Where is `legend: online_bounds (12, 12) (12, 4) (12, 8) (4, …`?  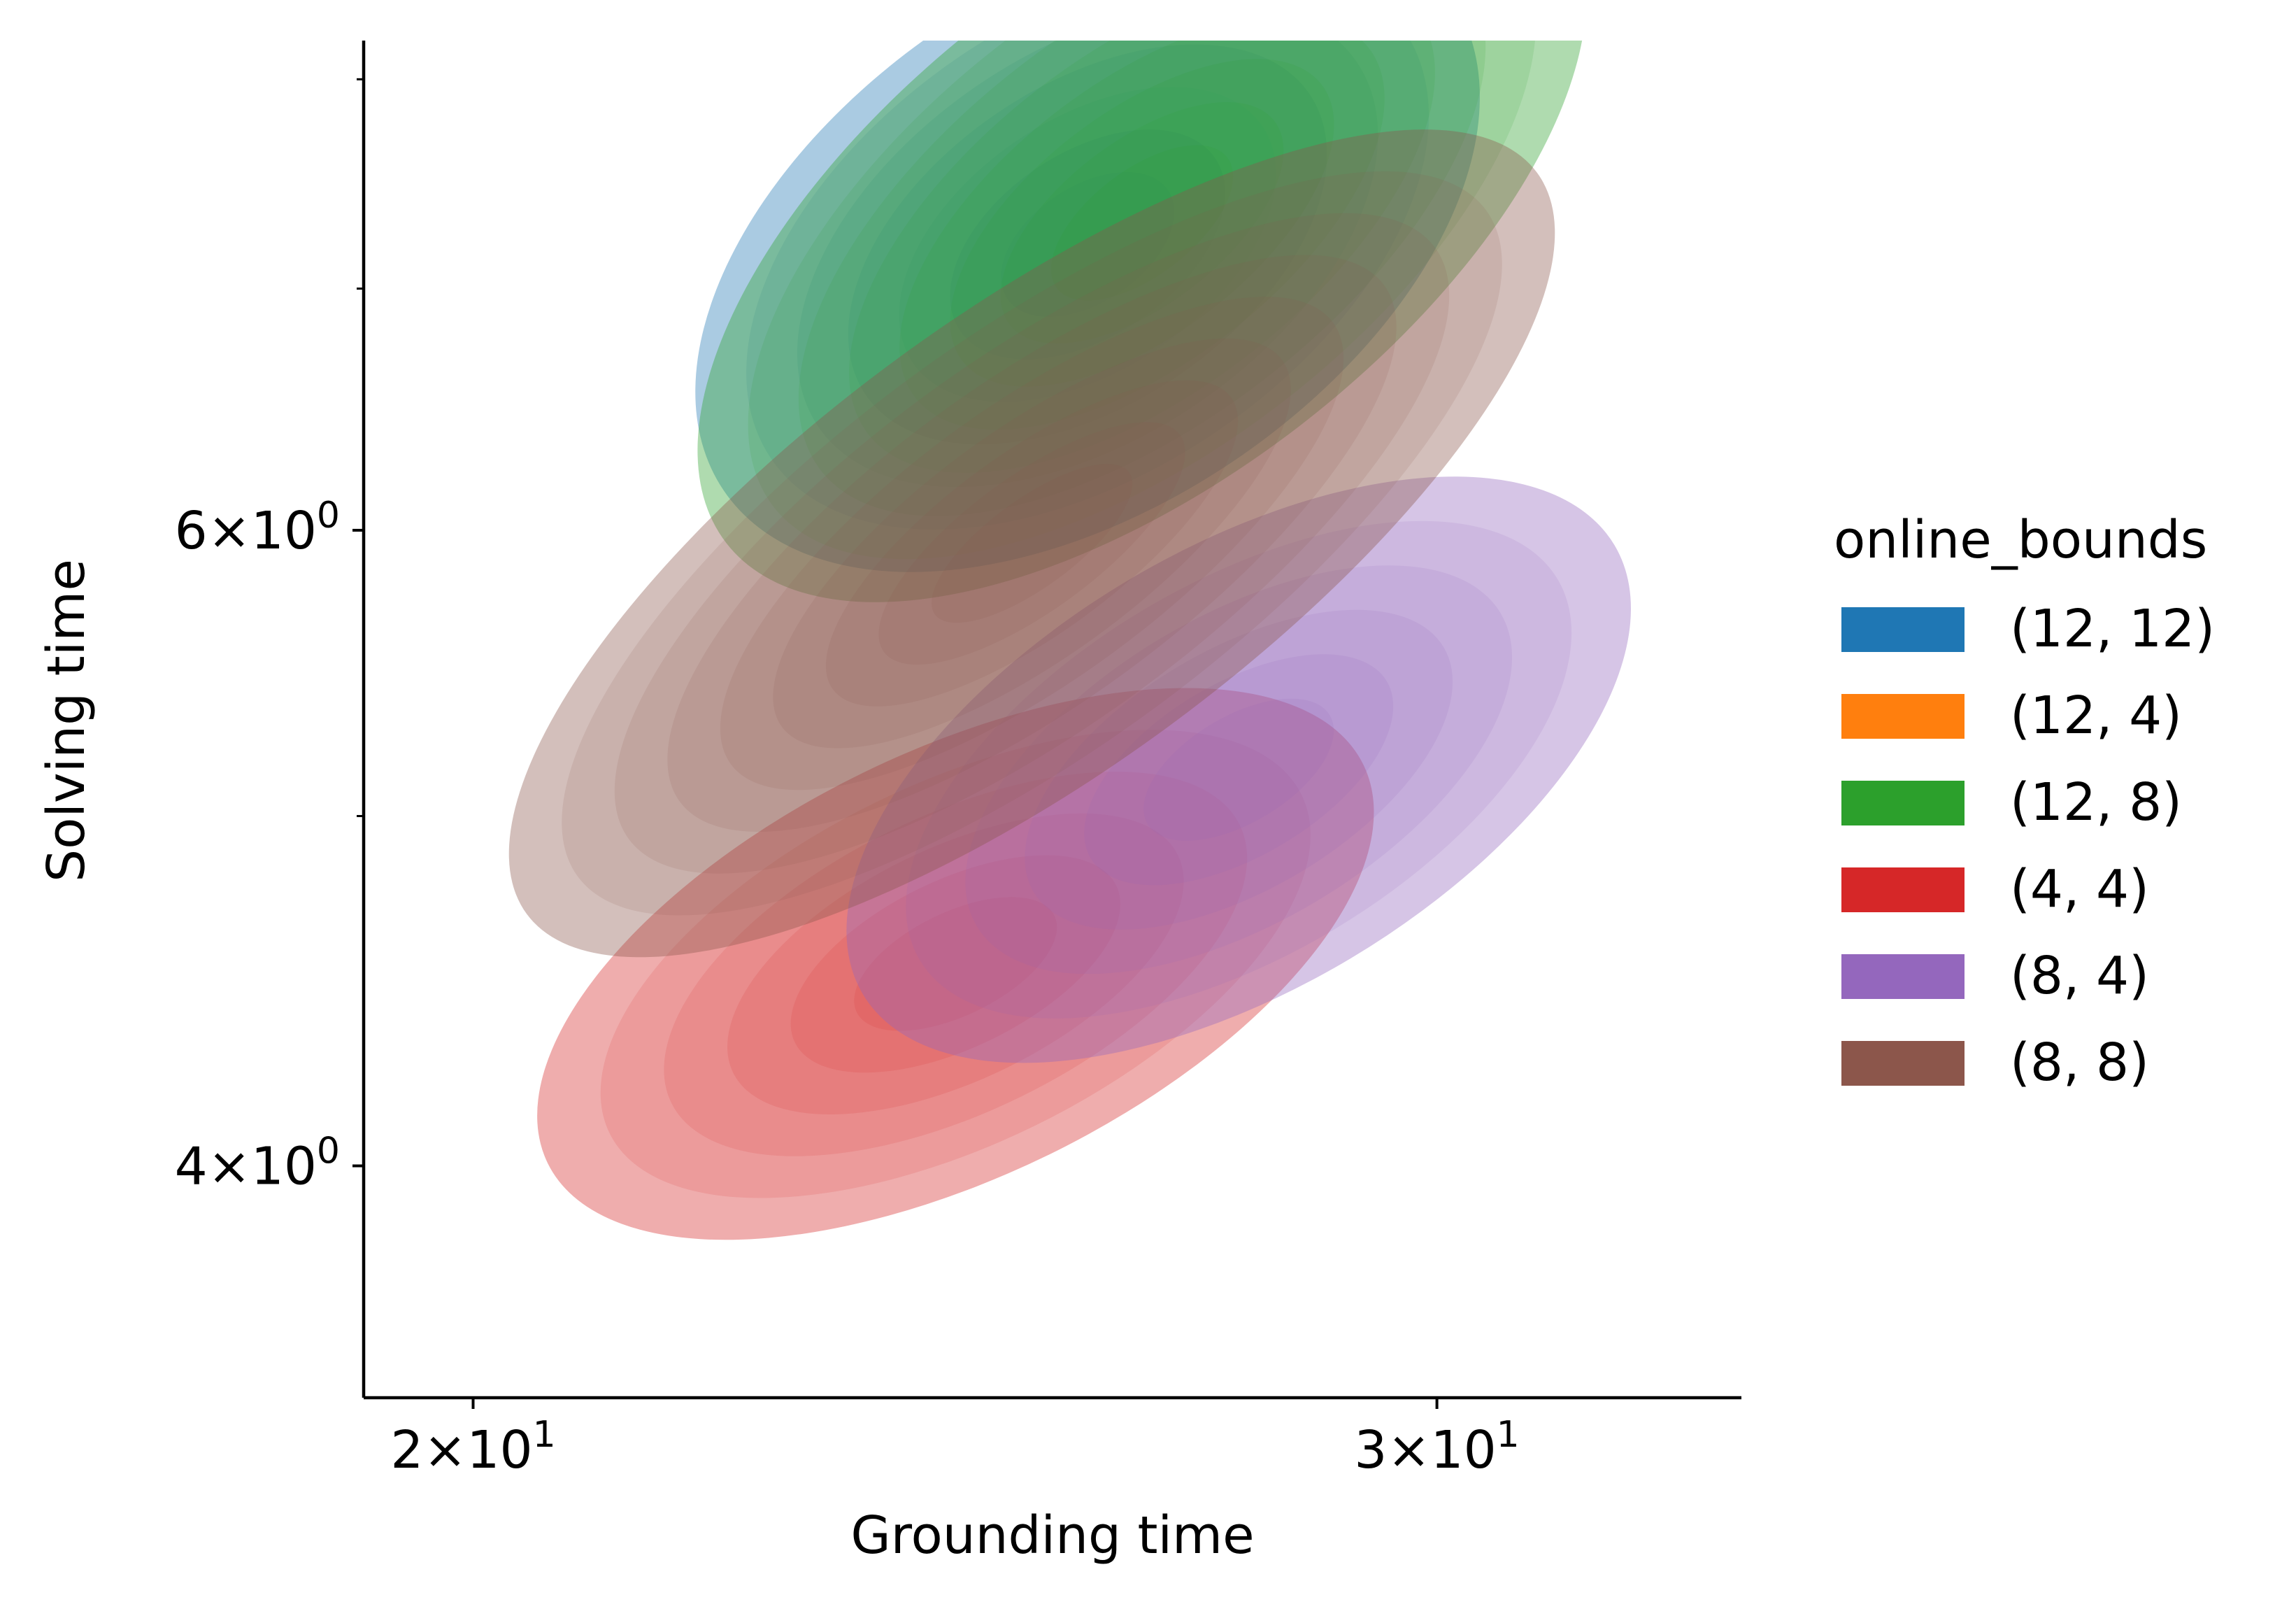
legend: online_bounds (12, 12) (12, 4) (12, 8) (4, … is located at coordinates (2024, 802).